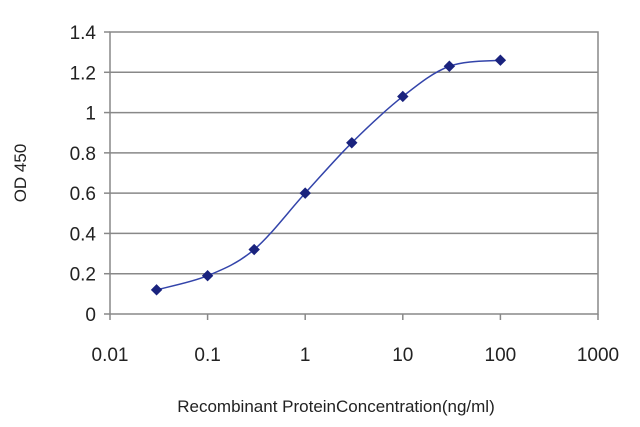 The height and width of the screenshot is (427, 640). I want to click on x-tick-label: 1, so click(305, 355).